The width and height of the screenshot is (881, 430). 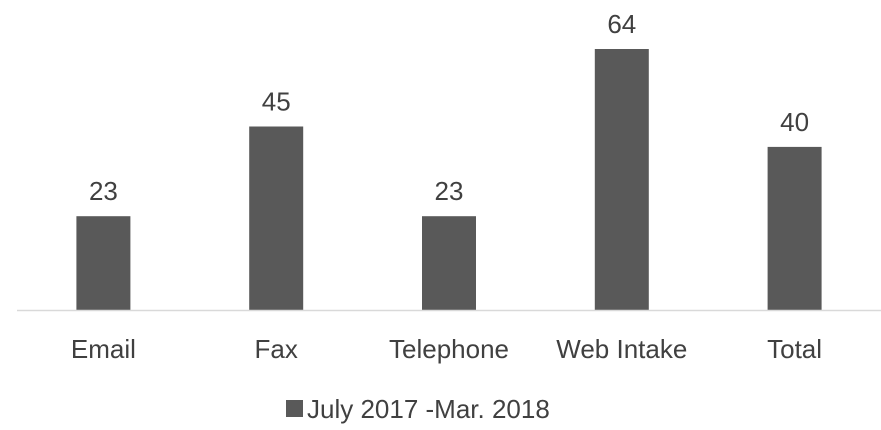 I want to click on data-label-fax: 45, so click(x=276, y=102).